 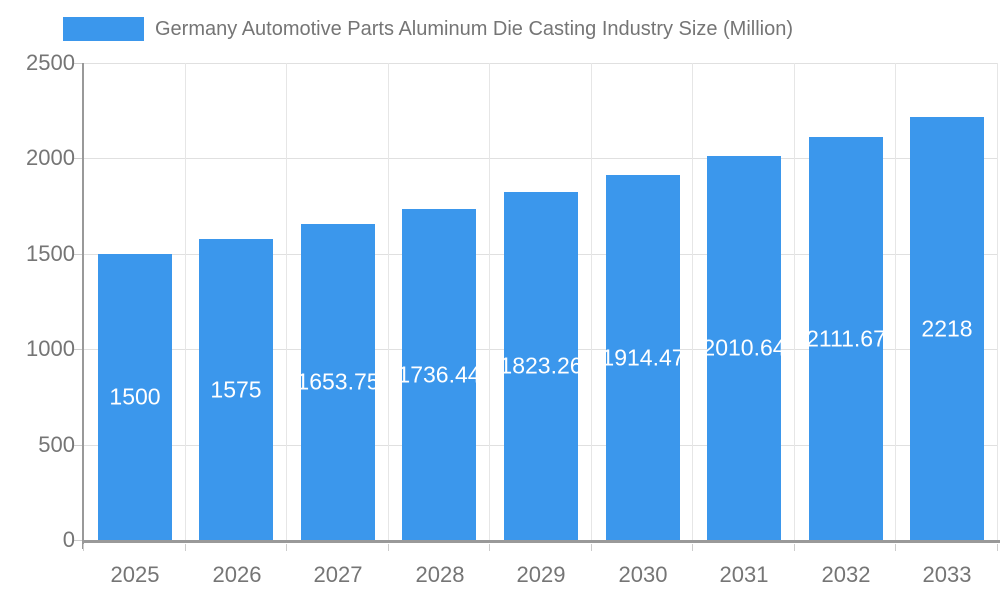 What do you see at coordinates (68, 539) in the screenshot?
I see `y-axis-tick-label: 0` at bounding box center [68, 539].